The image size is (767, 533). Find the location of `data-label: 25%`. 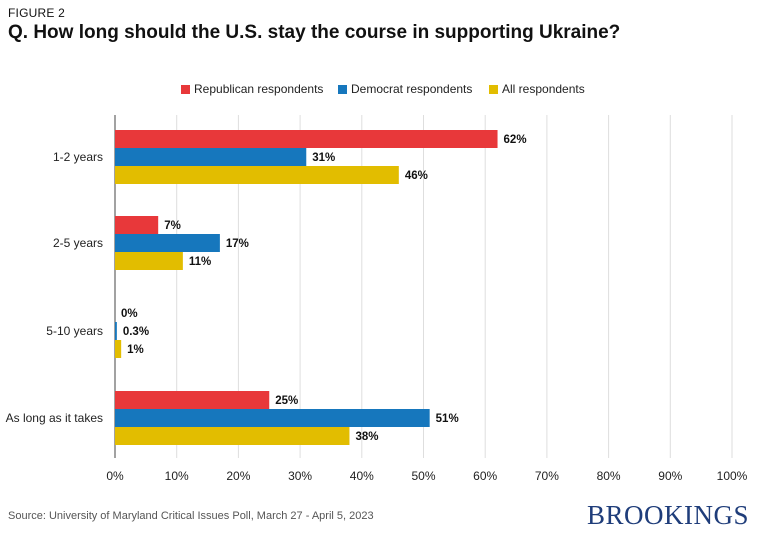

data-label: 25% is located at coordinates (286, 401).